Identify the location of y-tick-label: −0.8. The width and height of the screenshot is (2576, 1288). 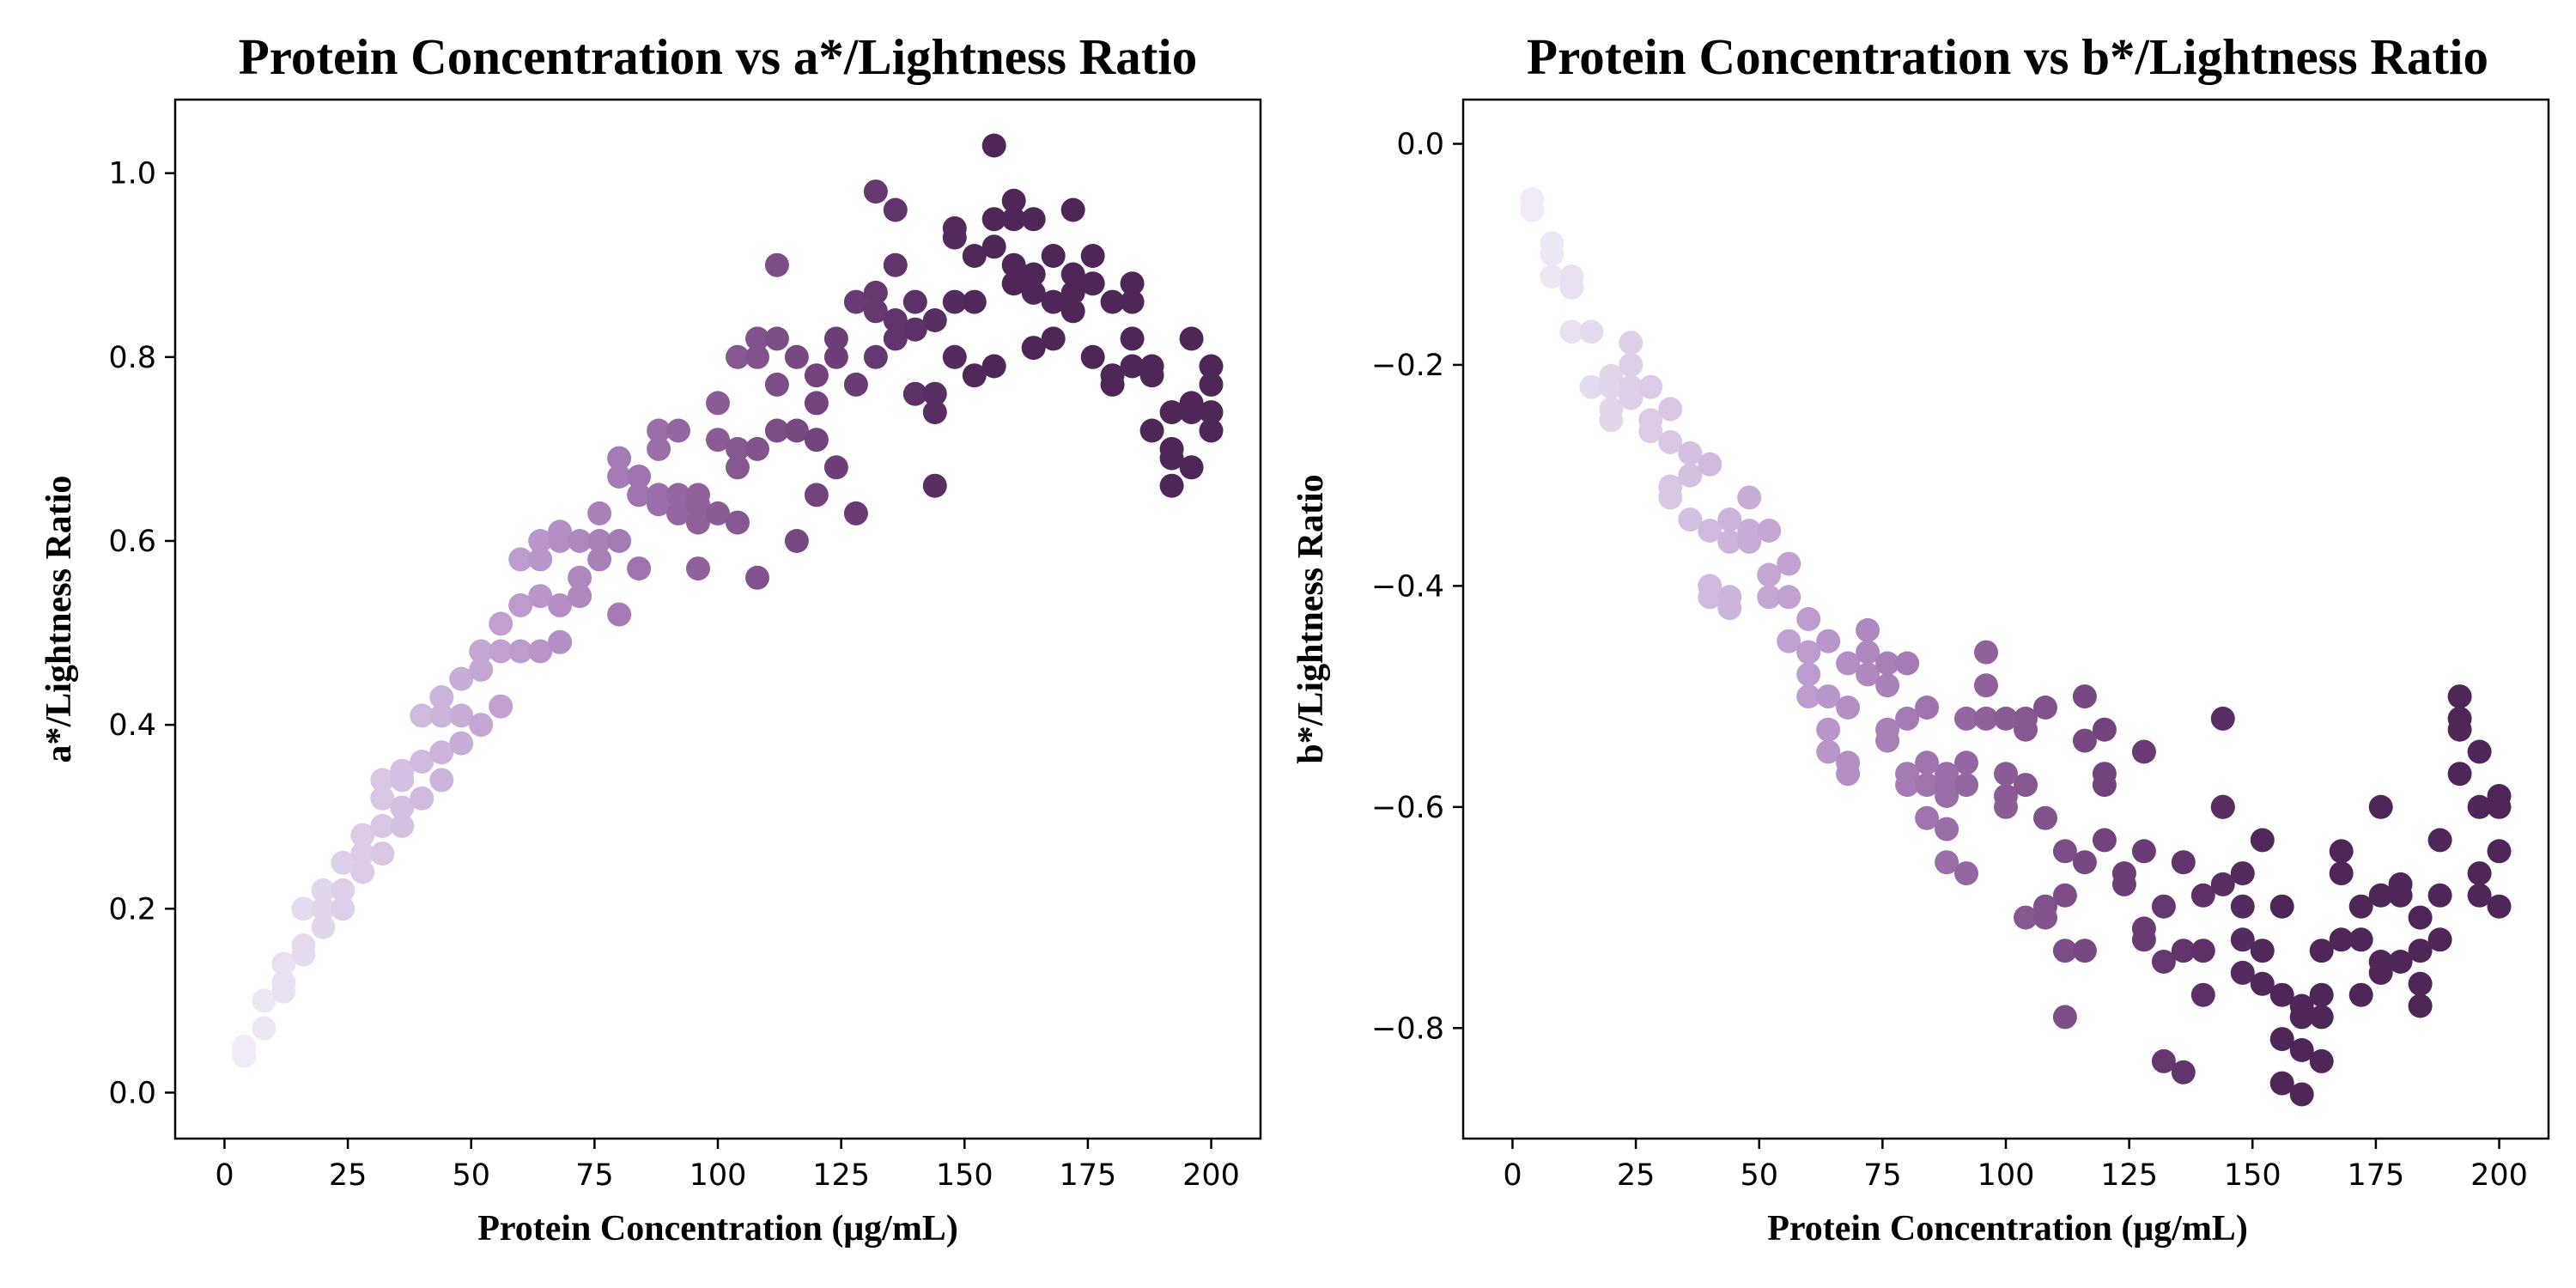
(1407, 1029).